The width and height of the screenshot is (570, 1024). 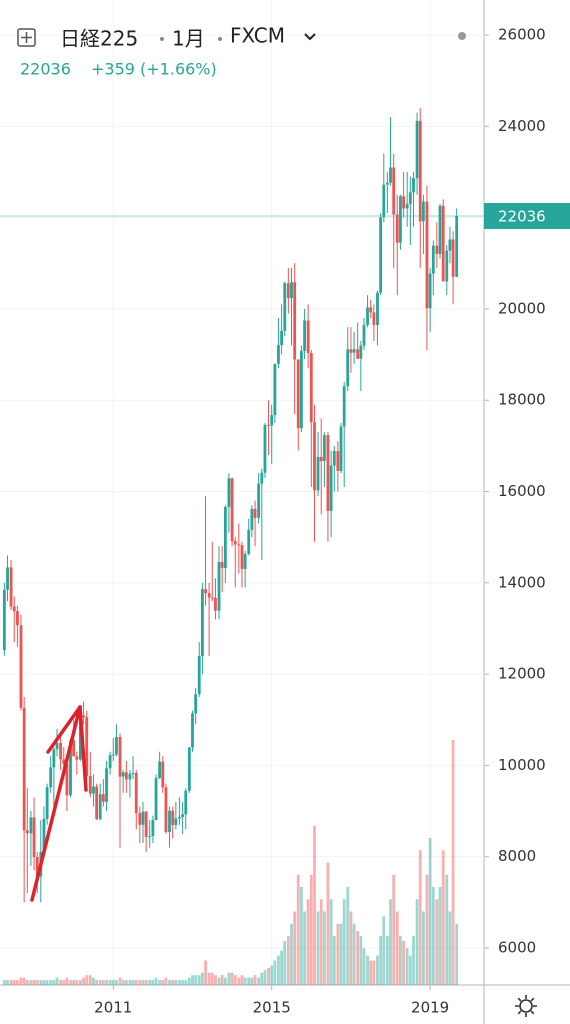 I want to click on interval: 1月, so click(x=188, y=39).